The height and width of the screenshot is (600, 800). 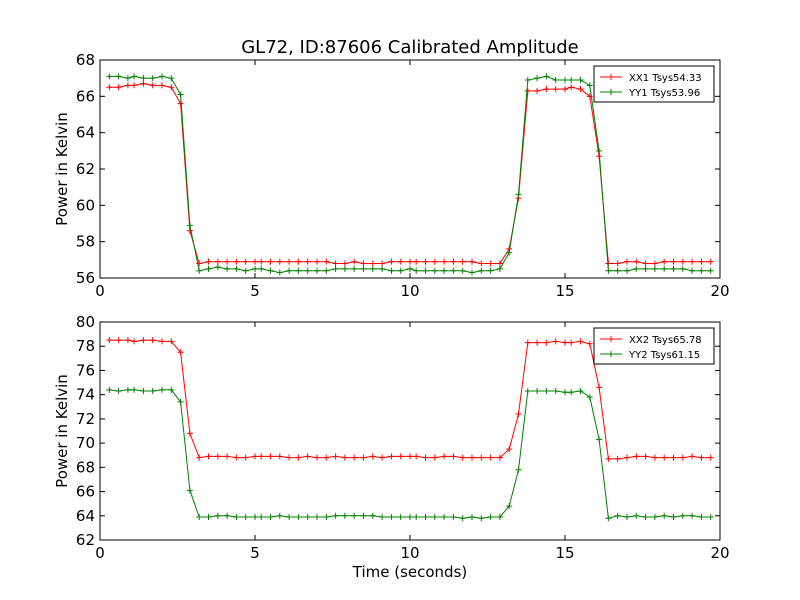 What do you see at coordinates (85, 322) in the screenshot?
I see `y-tick-label: 80` at bounding box center [85, 322].